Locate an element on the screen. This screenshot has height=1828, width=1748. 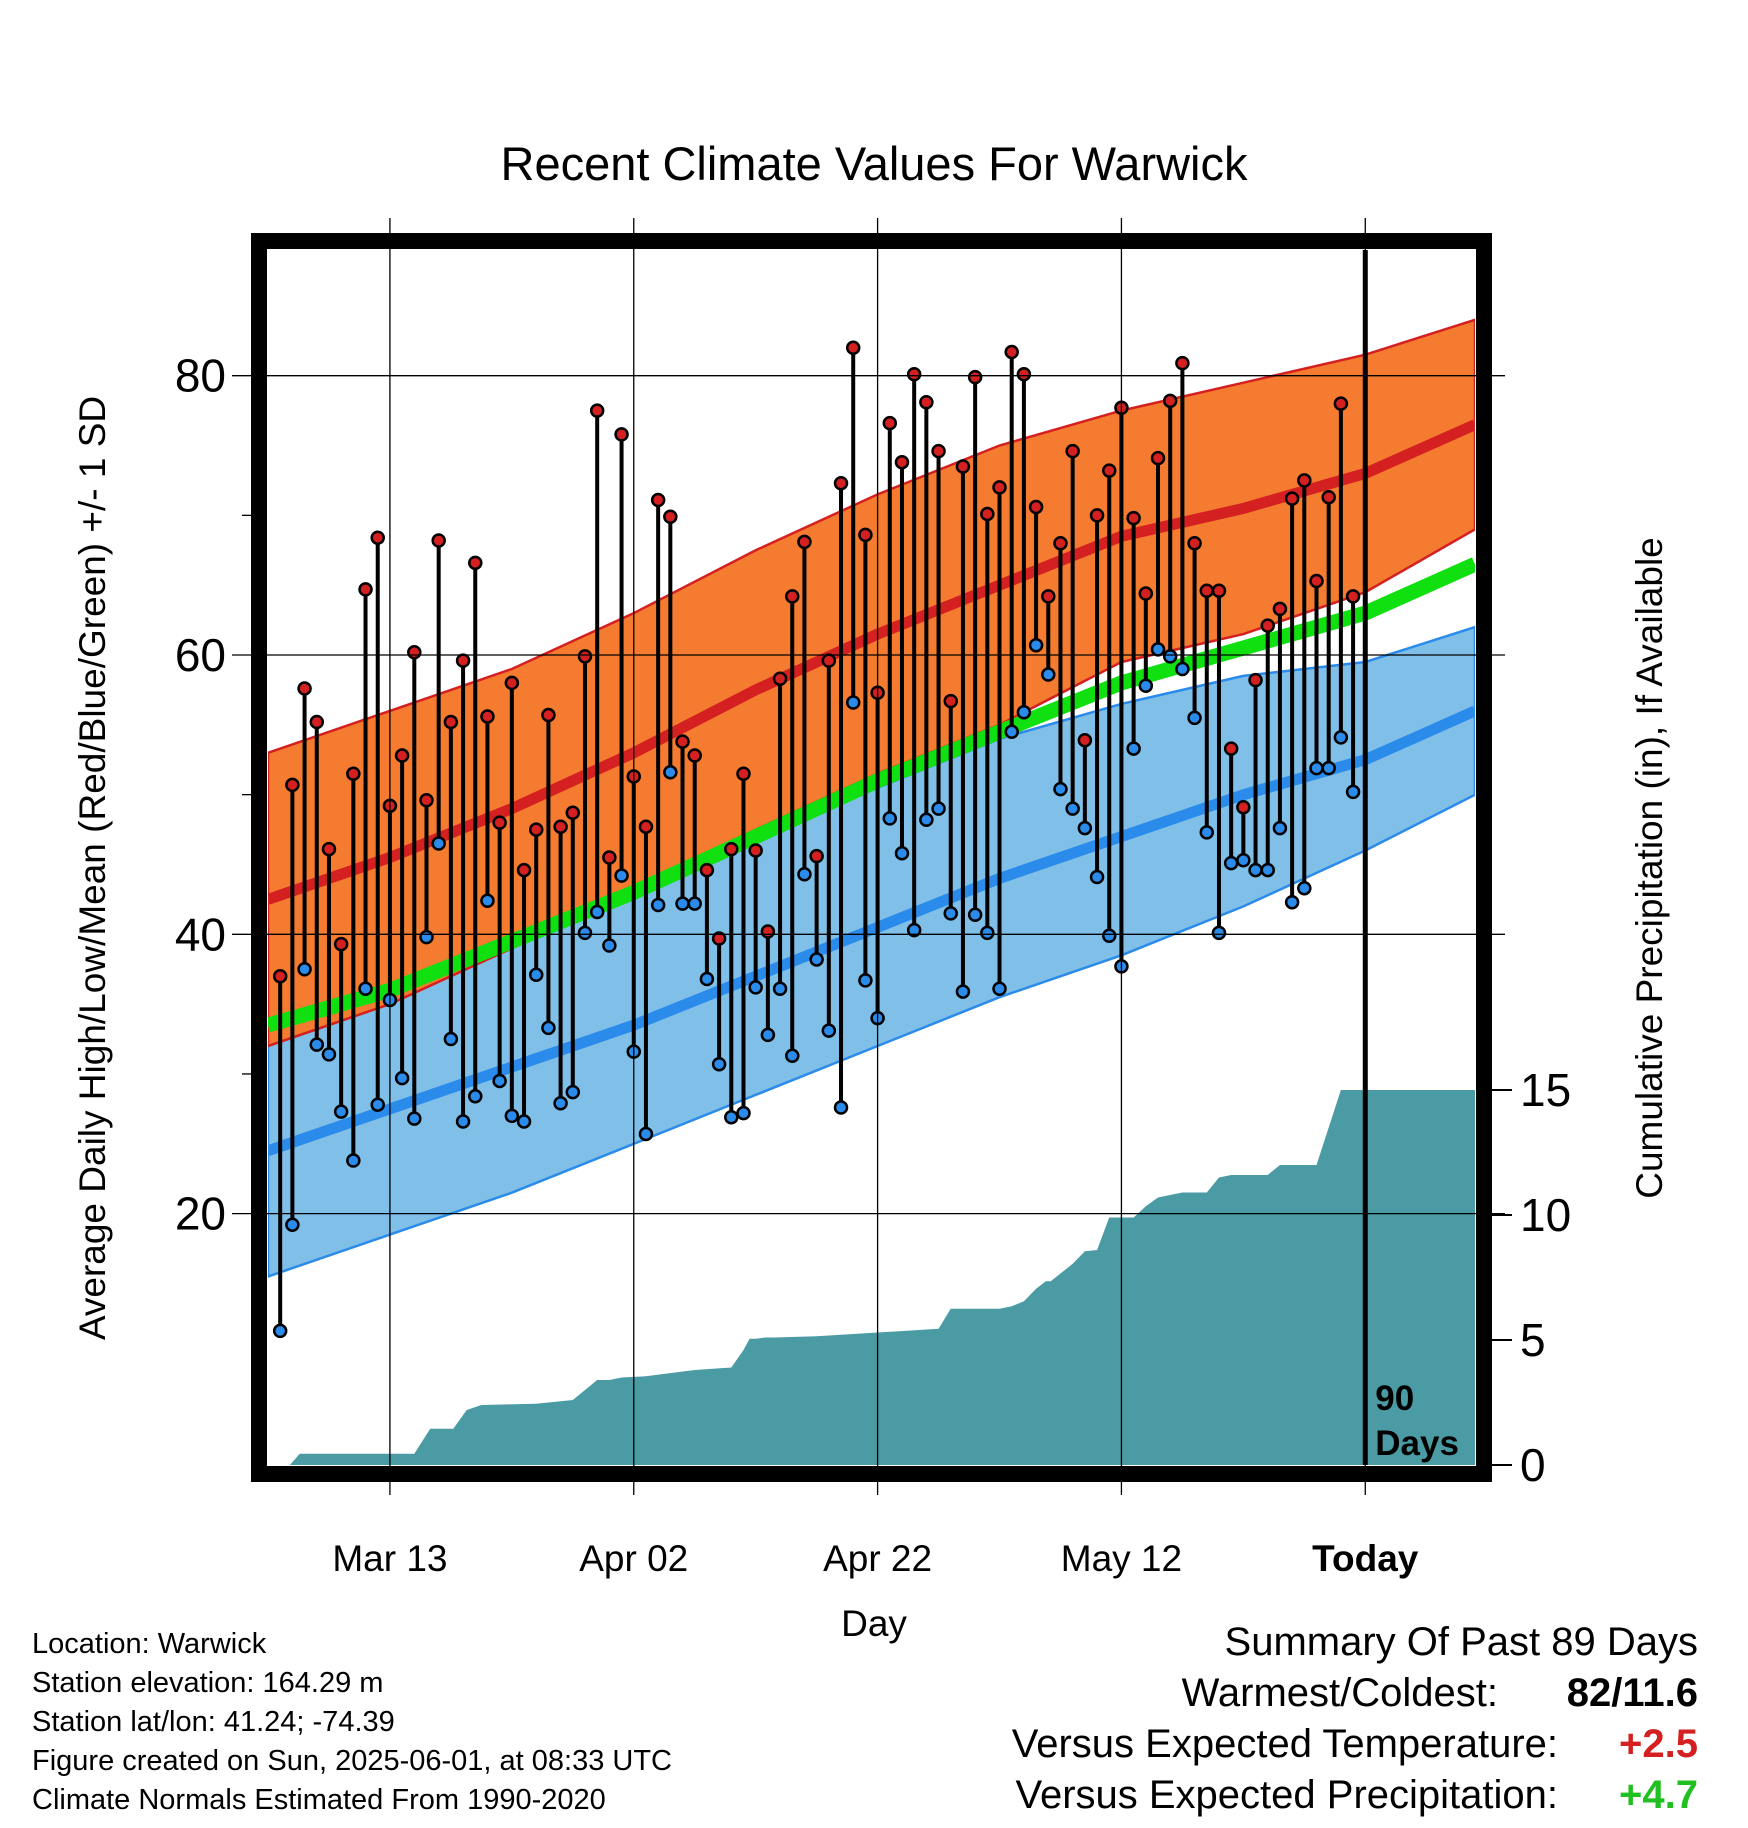
temp-departure-label: Versus Expected Temperature: is located at coordinates (1284, 1744).